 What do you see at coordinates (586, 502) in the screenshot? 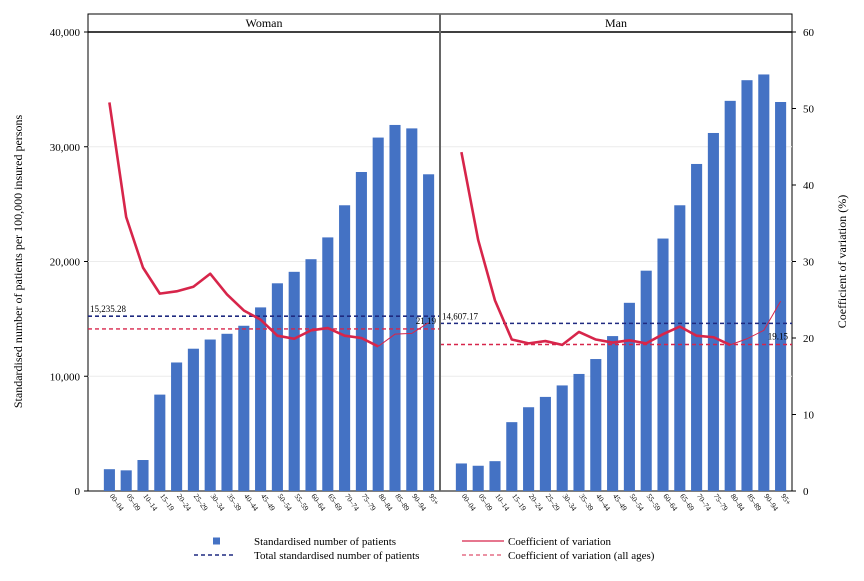
I see `x-tick-label: 35–39` at bounding box center [586, 502].